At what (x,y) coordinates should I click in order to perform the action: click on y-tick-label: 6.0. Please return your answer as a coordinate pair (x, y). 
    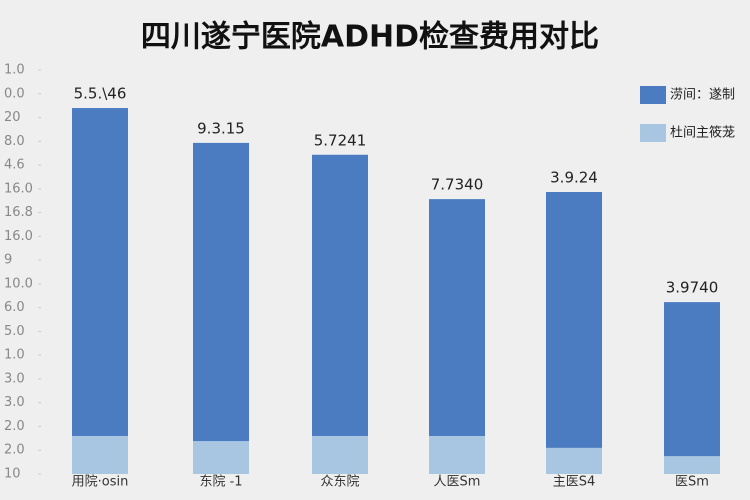
    Looking at the image, I should click on (14, 307).